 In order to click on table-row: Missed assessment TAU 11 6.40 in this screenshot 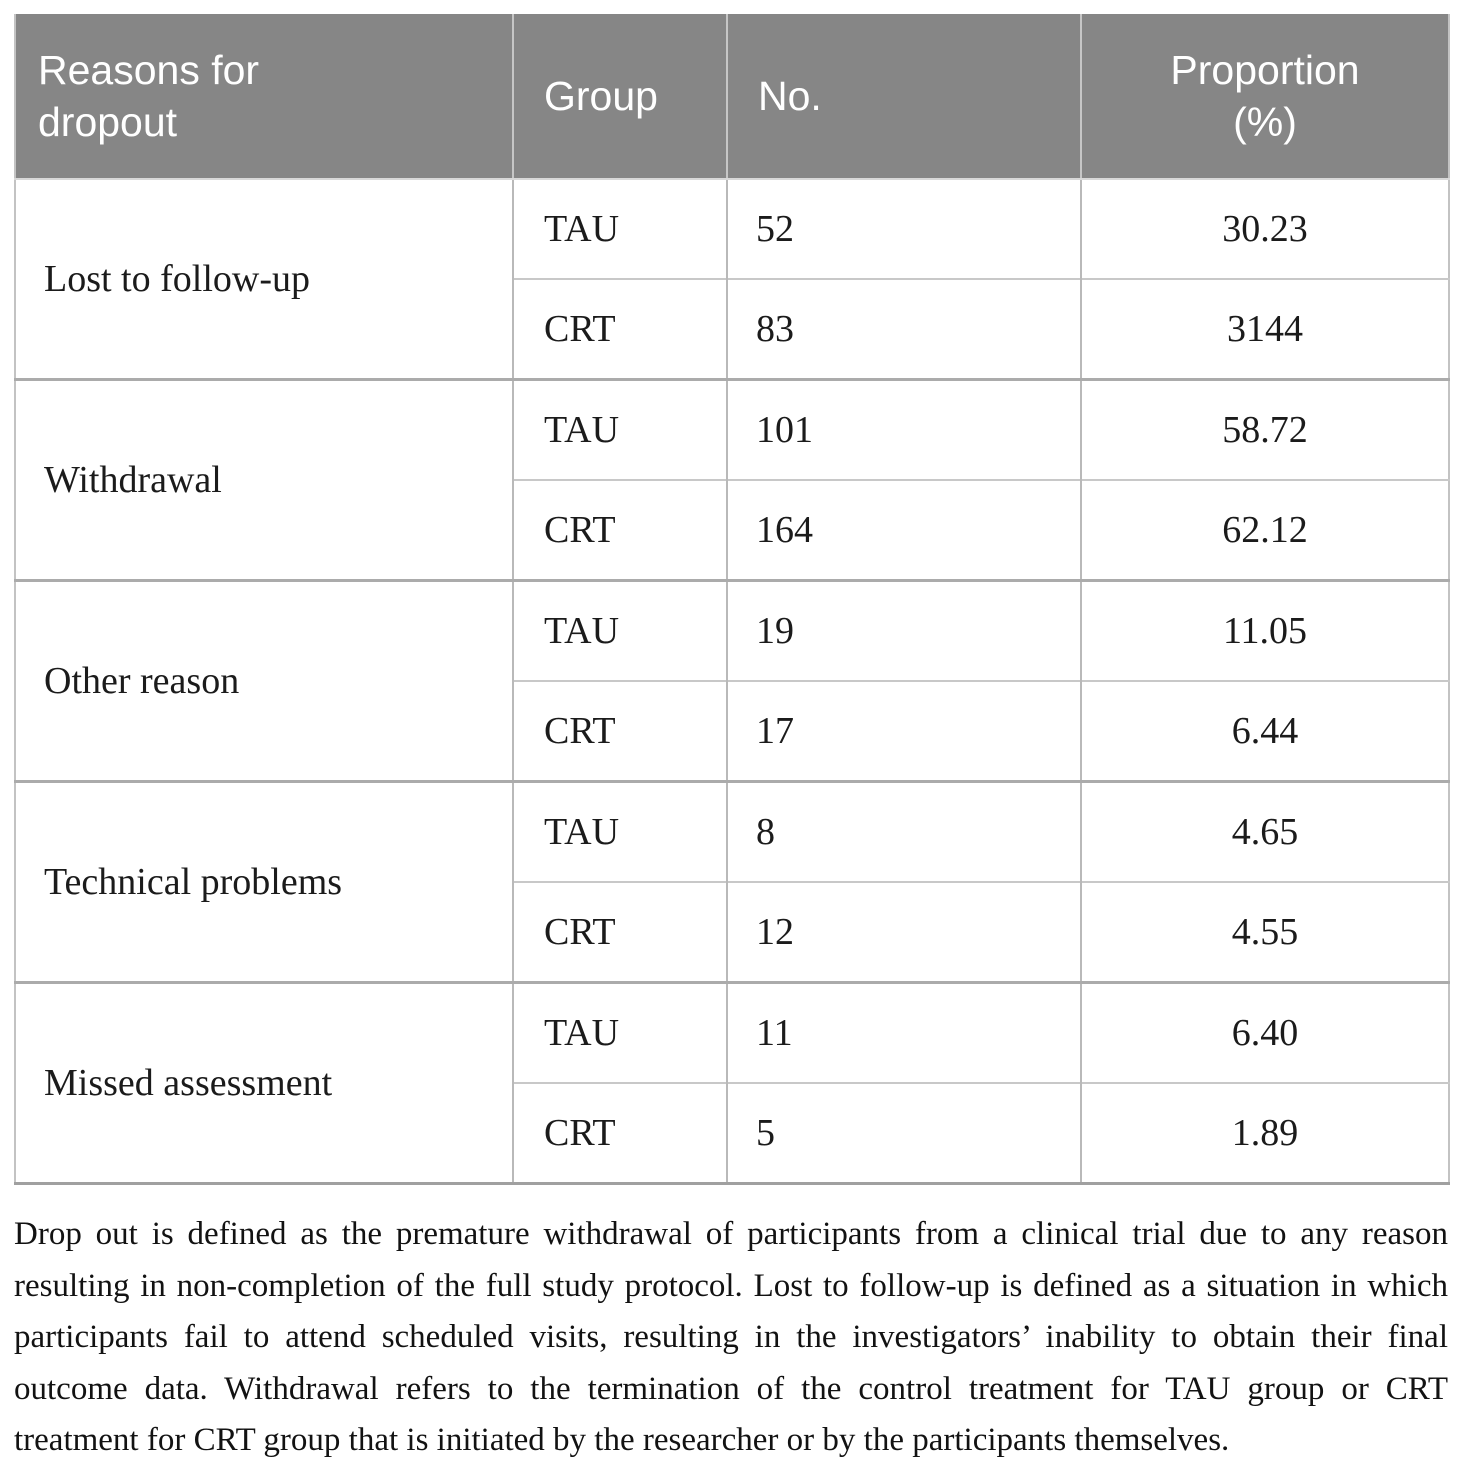, I will do `click(732, 1082)`.